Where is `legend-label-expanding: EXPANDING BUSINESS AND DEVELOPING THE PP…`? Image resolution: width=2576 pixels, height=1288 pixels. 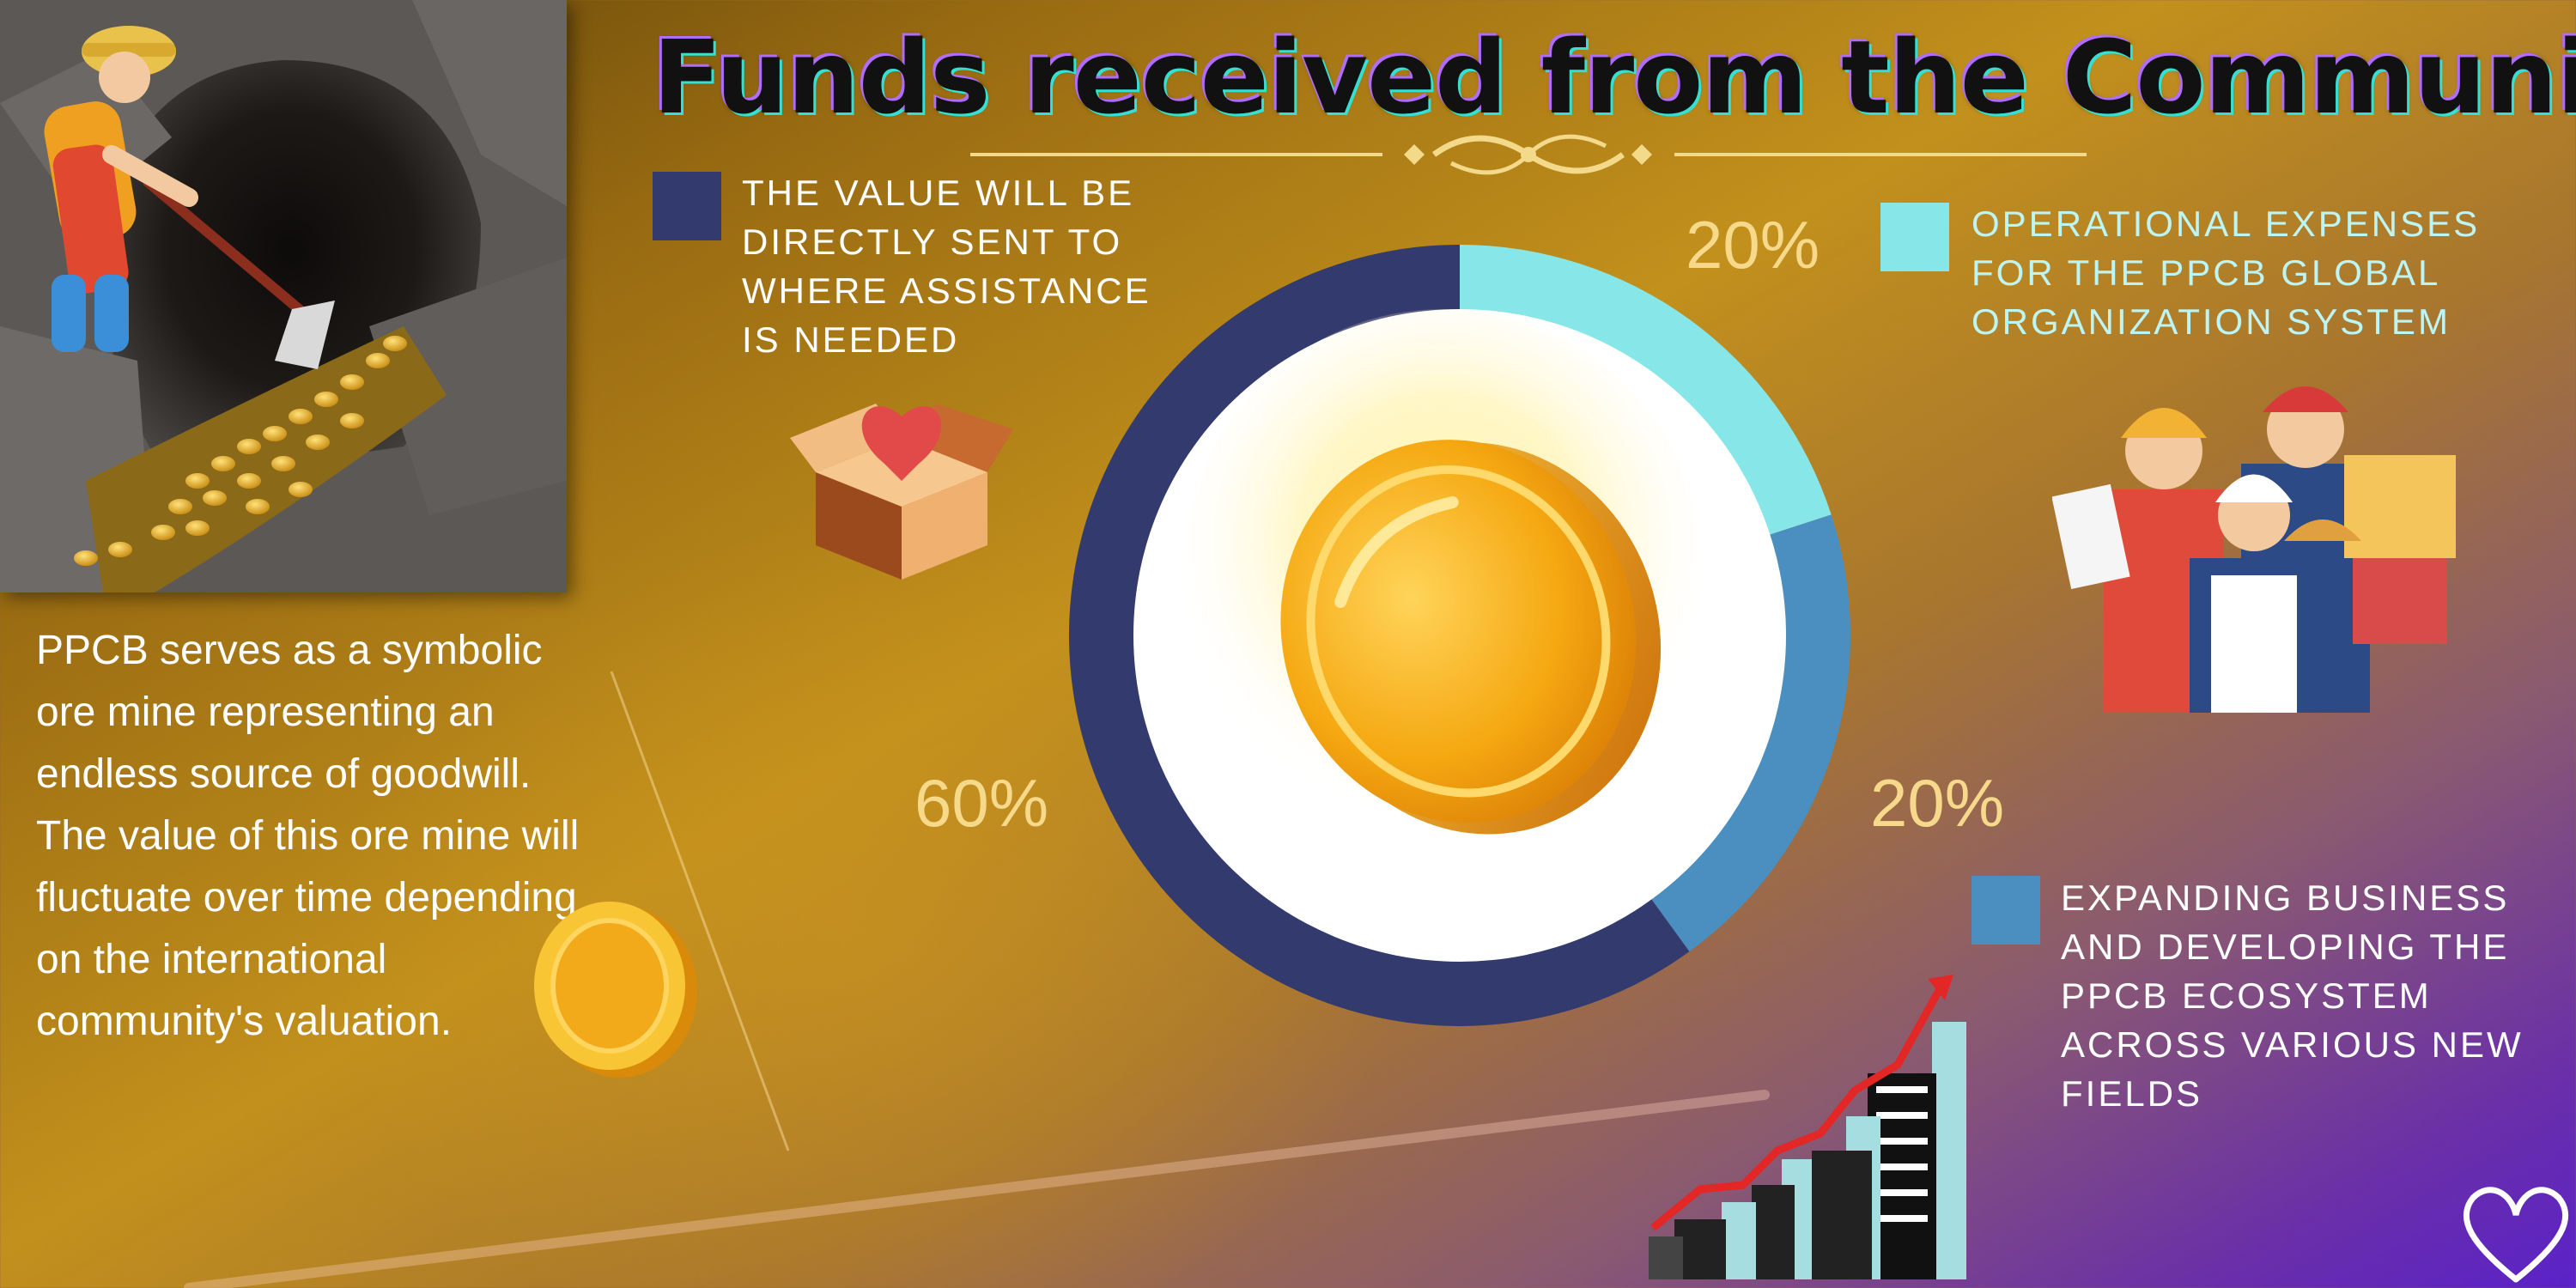
legend-label-expanding: EXPANDING BUSINESS AND DEVELOPING THE PP… is located at coordinates (2292, 996).